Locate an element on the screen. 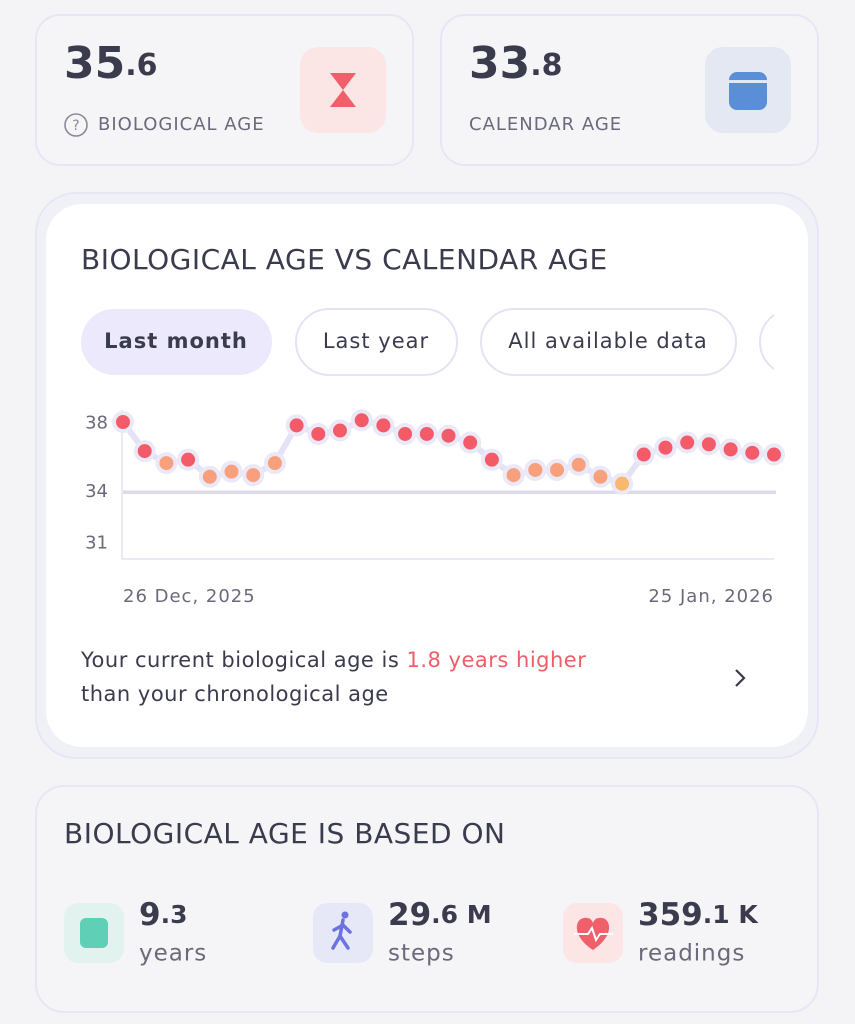 The image size is (855, 1024). help-icon is located at coordinates (76, 125).